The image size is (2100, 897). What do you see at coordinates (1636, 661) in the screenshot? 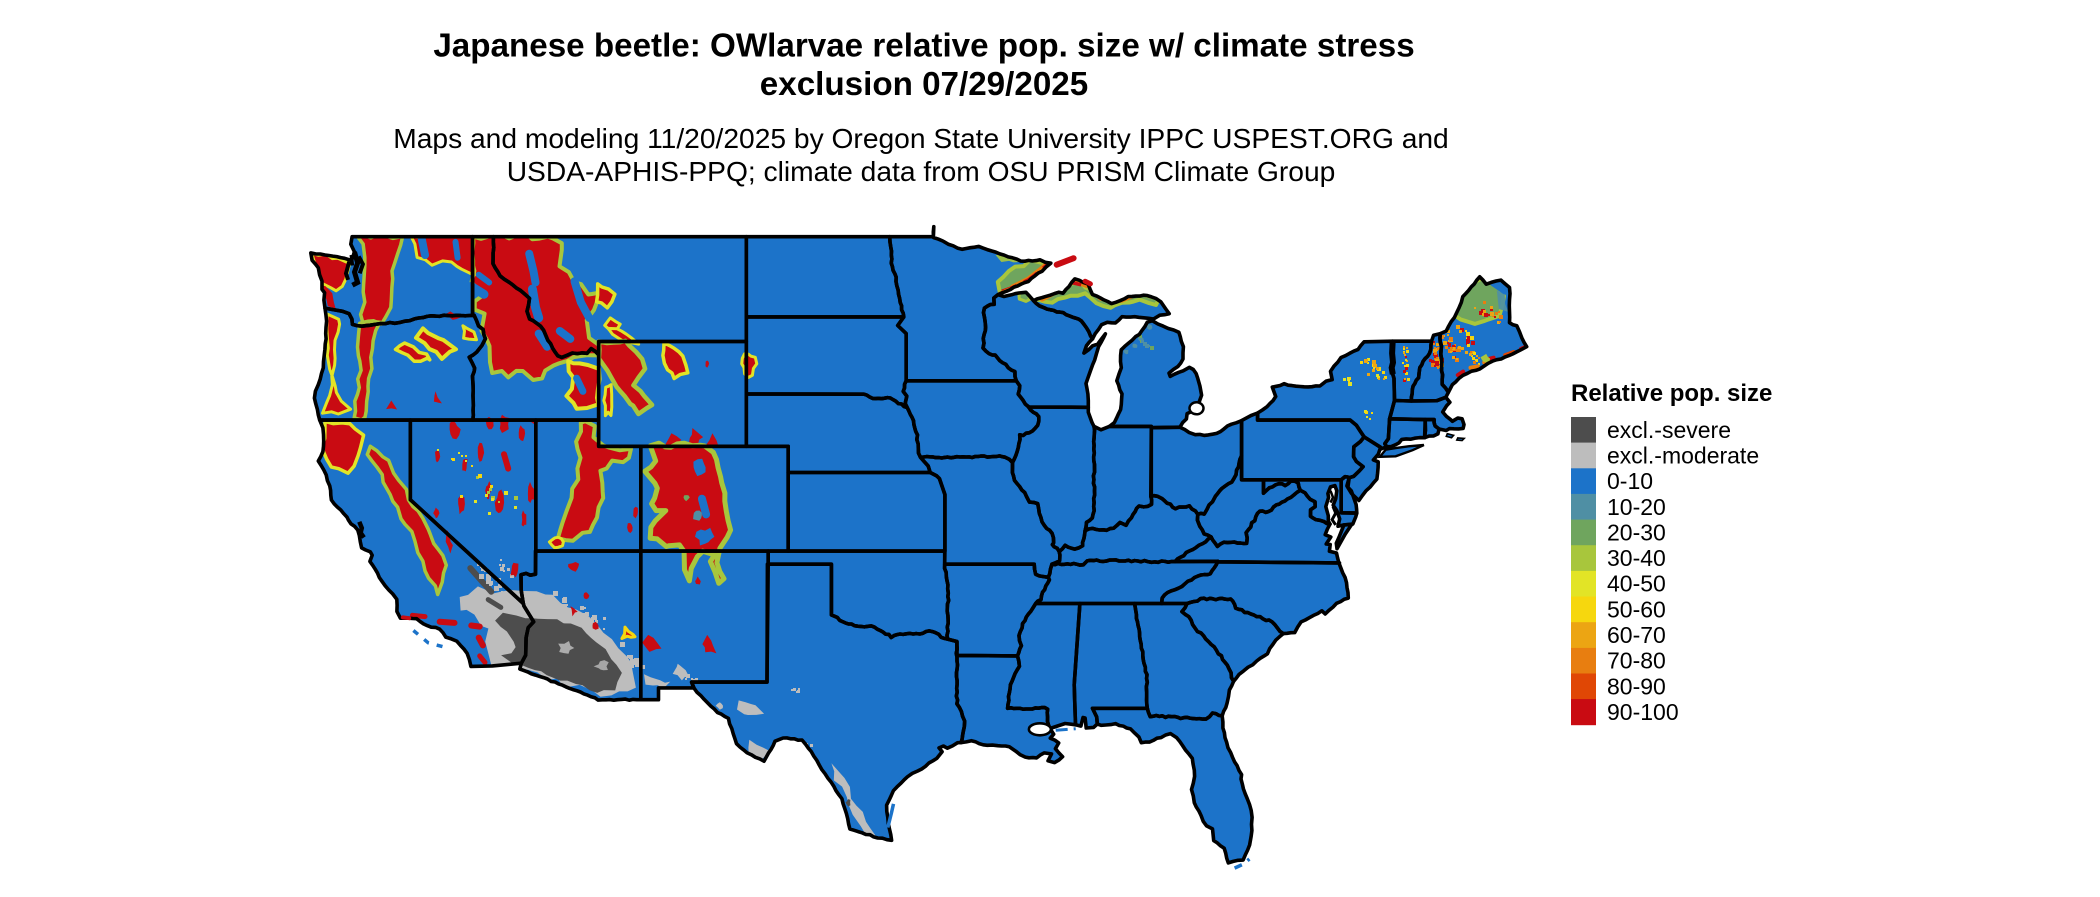
I see `svg-text: 70-80` at bounding box center [1636, 661].